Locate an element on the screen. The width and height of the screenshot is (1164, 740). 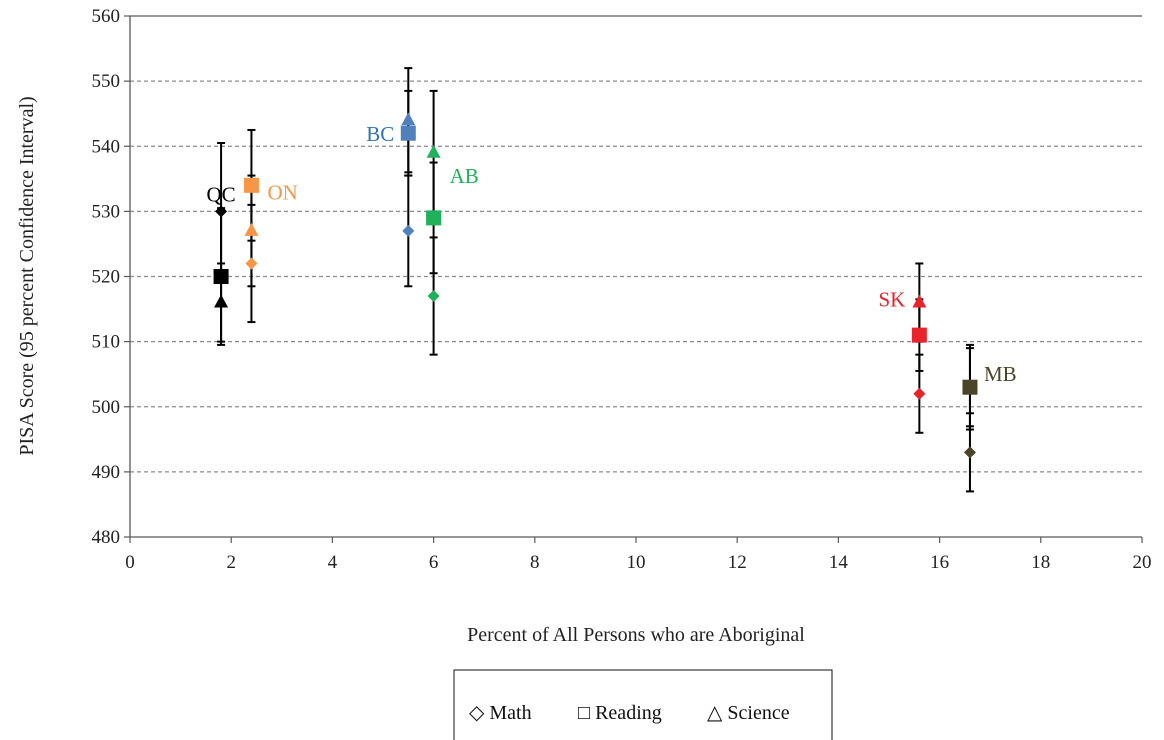
y-tick-label-510: 510 is located at coordinates (106, 342).